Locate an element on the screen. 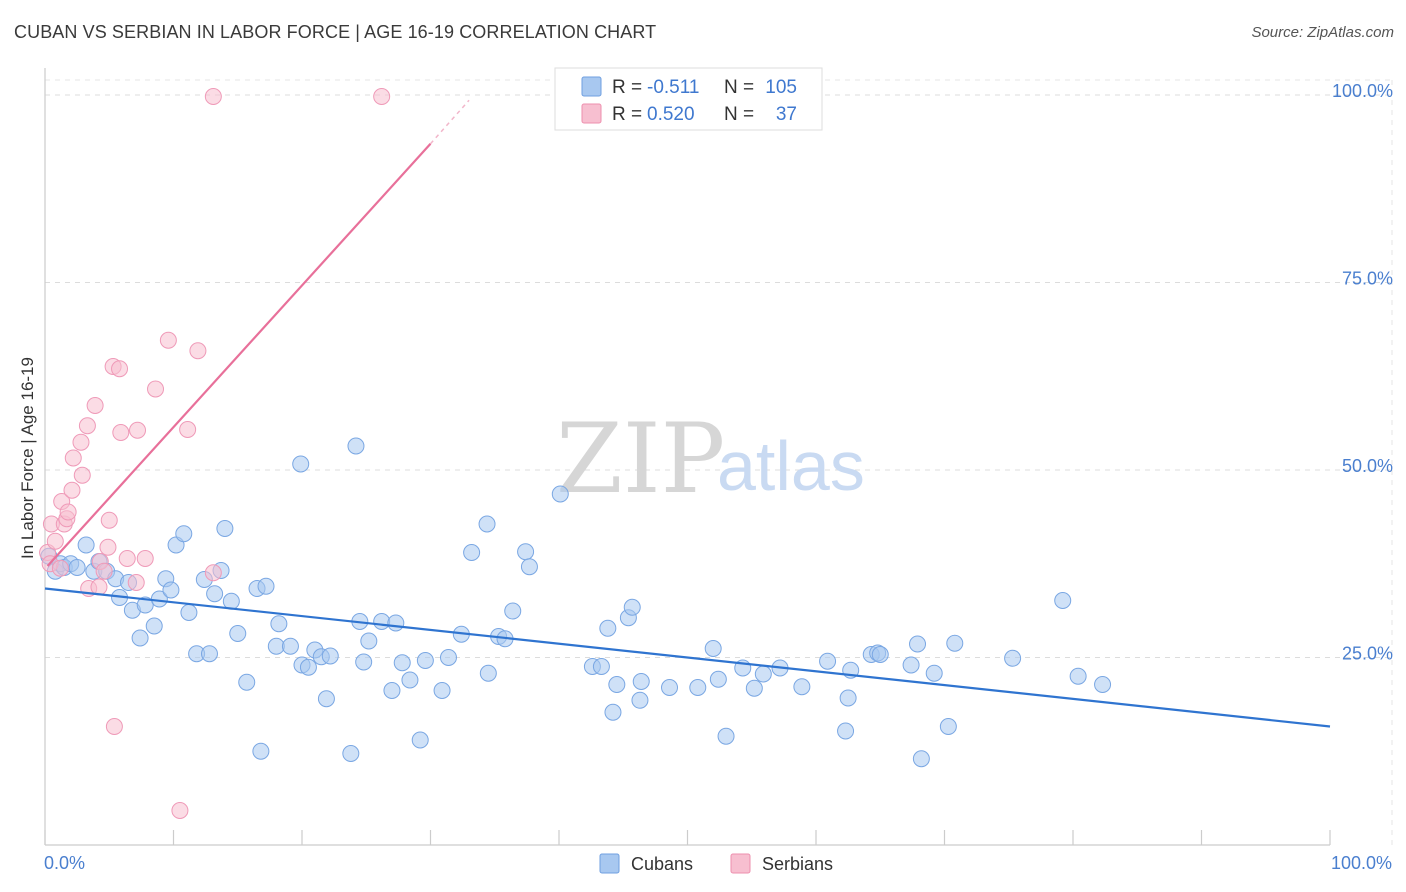  legend-swatch-cubans is located at coordinates (591, 86).